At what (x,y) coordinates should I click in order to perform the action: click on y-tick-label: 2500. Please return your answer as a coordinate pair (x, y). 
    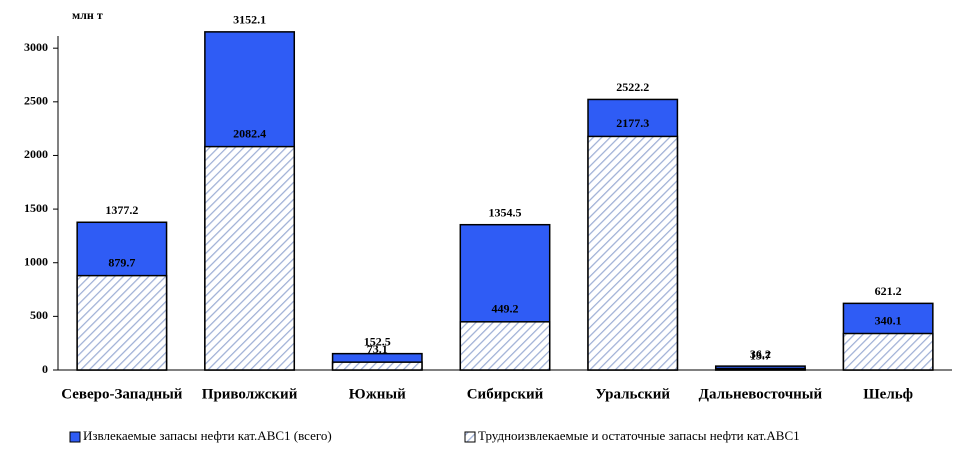
    Looking at the image, I should click on (36, 101).